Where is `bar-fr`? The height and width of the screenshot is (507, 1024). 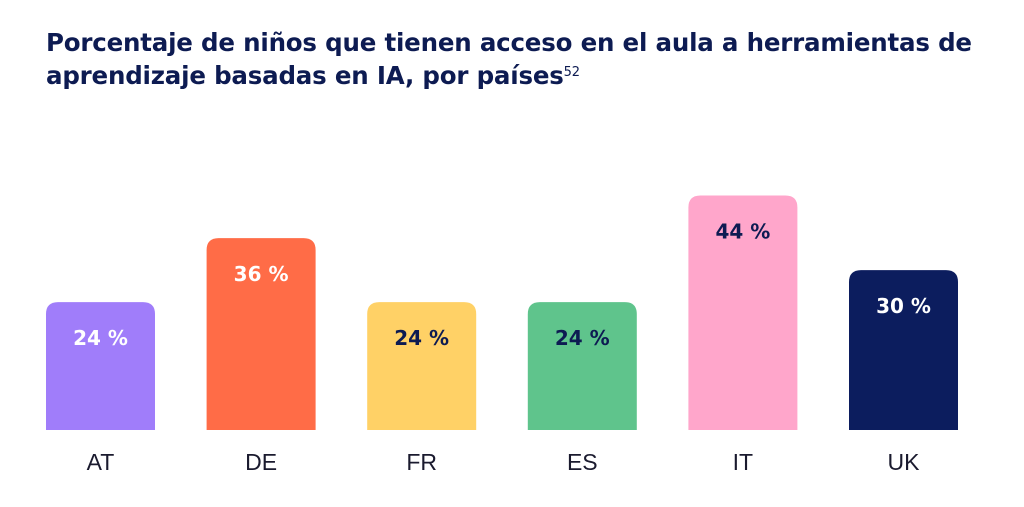
bar-fr is located at coordinates (422, 366).